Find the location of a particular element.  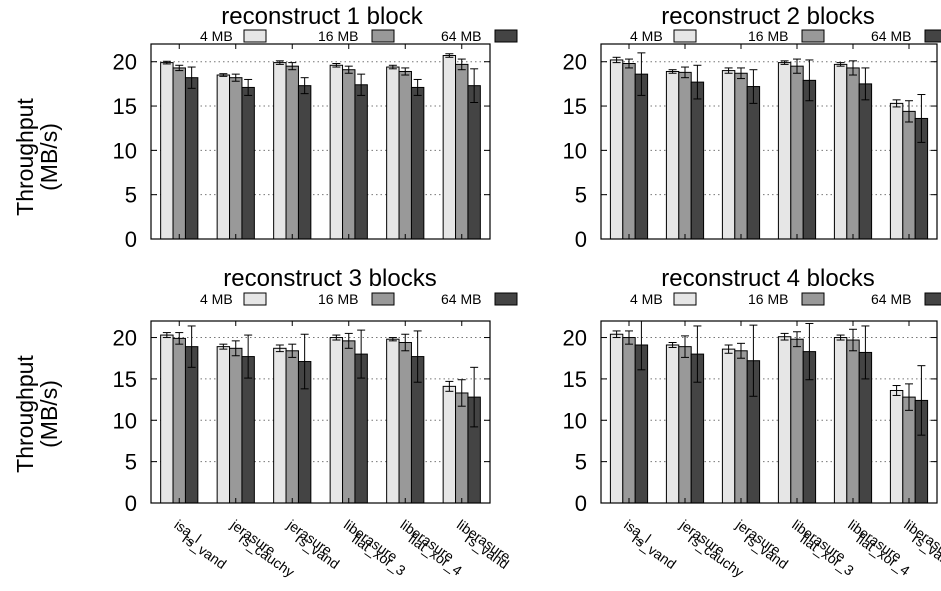

chart-title: reconstruct 4 blocks is located at coordinates (767, 278).